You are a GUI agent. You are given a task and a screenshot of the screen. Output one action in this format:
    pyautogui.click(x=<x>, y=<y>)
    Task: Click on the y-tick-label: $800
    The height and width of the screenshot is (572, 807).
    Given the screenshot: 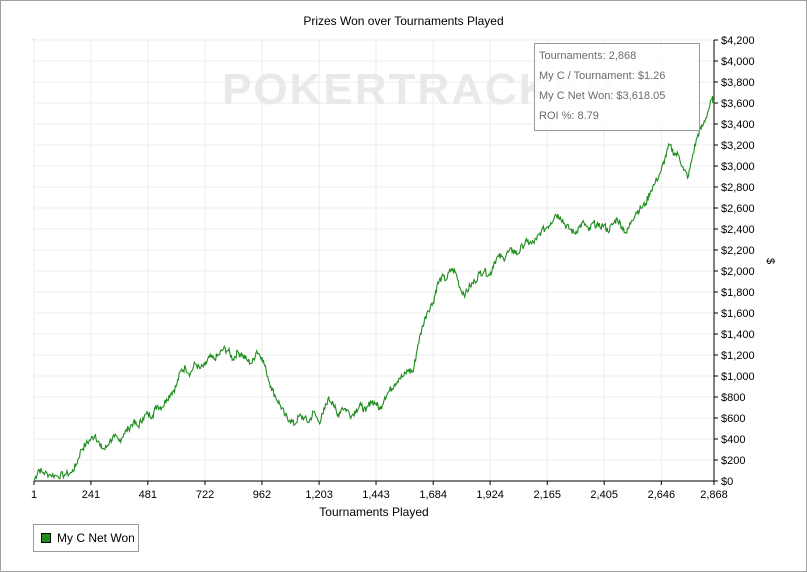 What is the action you would take?
    pyautogui.click(x=733, y=398)
    